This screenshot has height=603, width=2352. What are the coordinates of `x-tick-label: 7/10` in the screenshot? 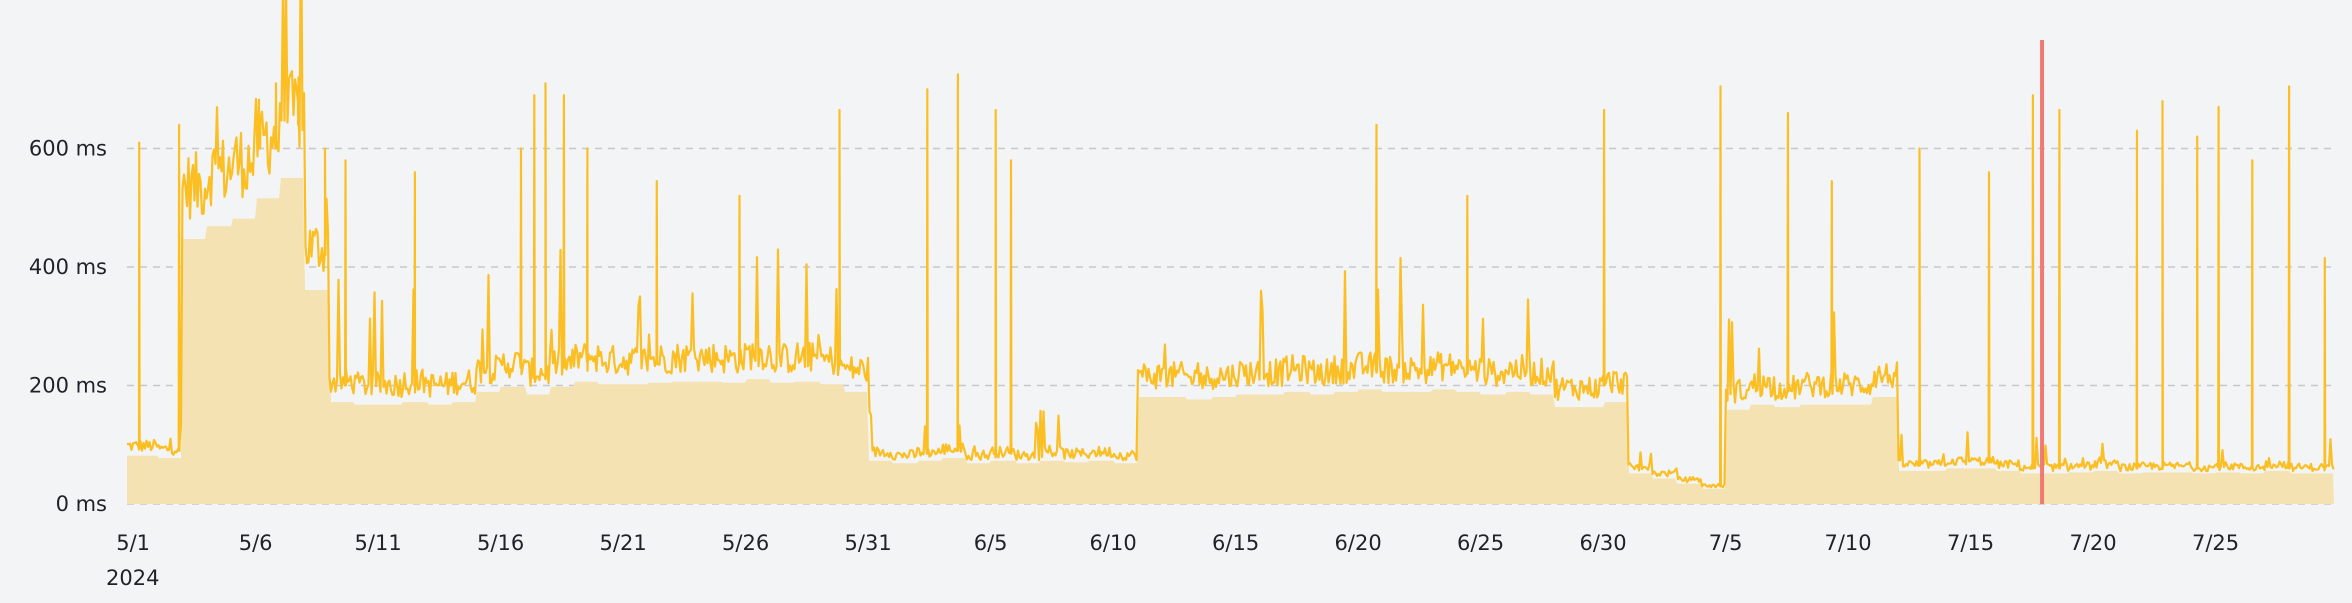 It's located at (1848, 543).